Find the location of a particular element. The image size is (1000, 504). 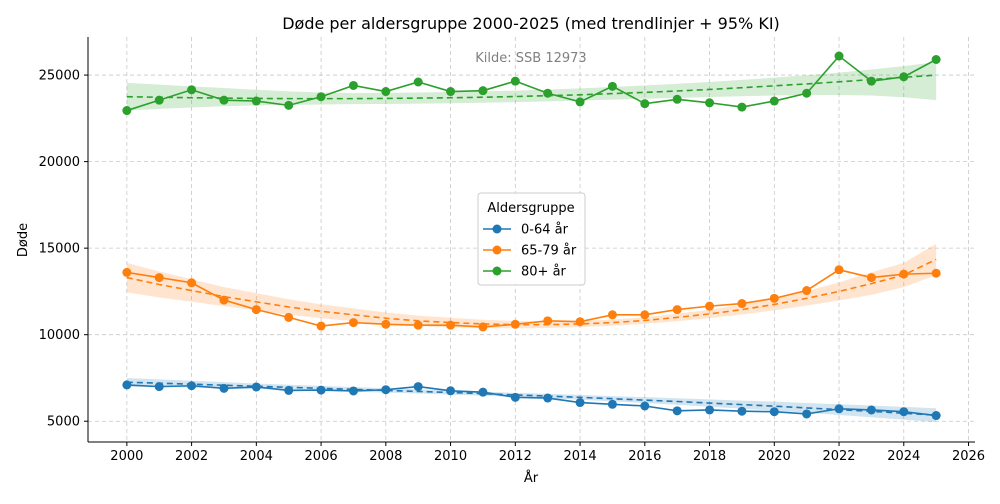

legend-label-2: 65-79 år is located at coordinates (549, 251).